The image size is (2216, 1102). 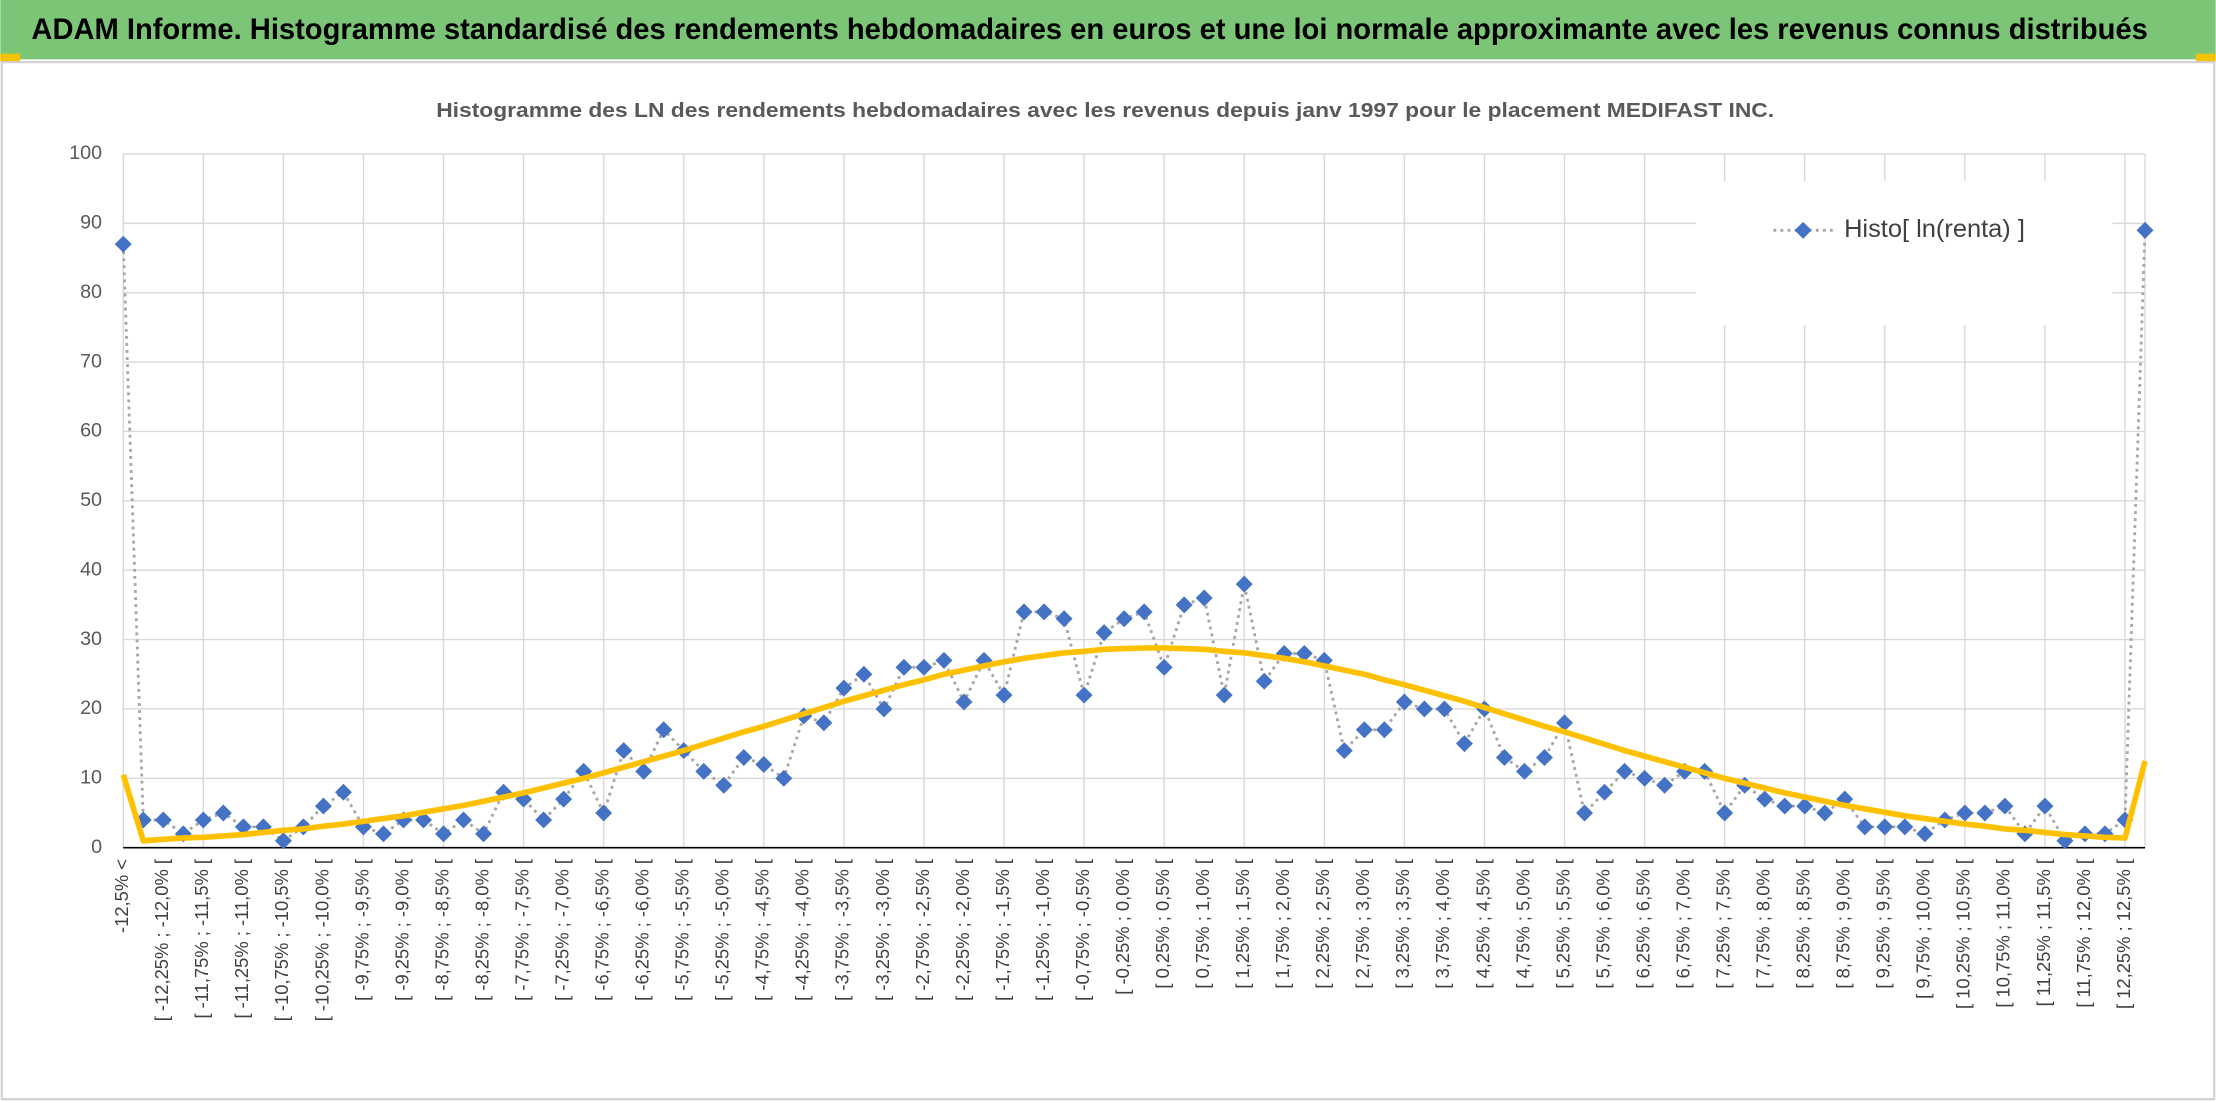 I want to click on x-tick-label: [ 2,25% ; 2,5% [, so click(x=1322, y=924).